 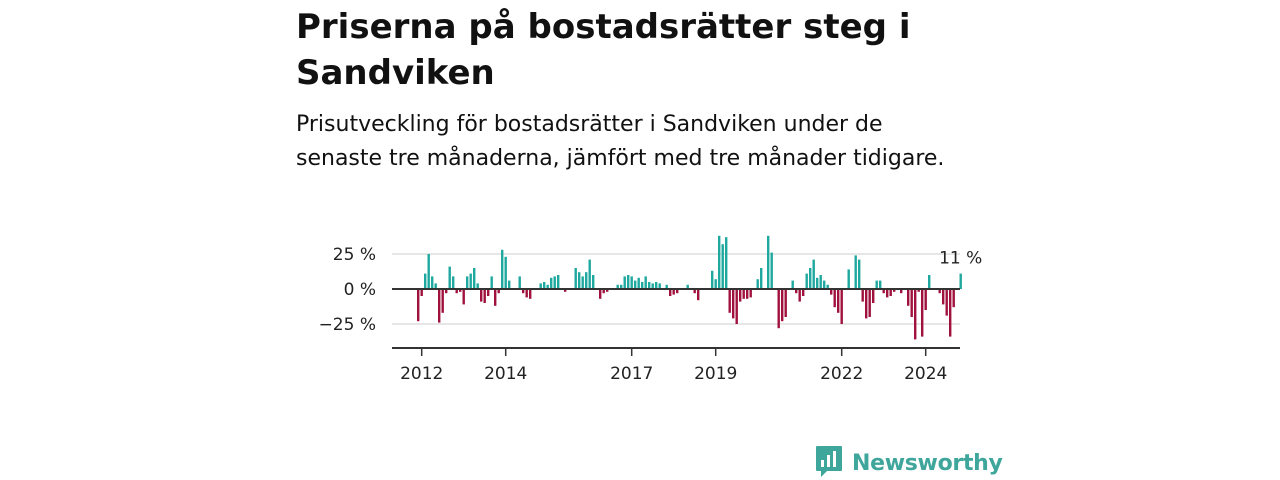 I want to click on y-tick-label: −25 %, so click(x=347, y=325).